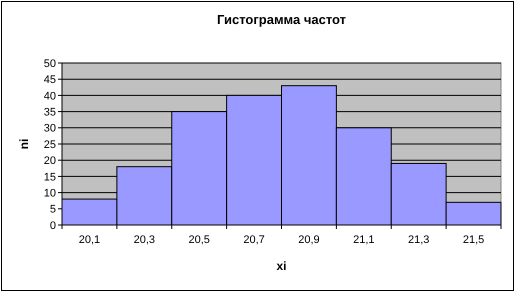  Describe the element at coordinates (50, 64) in the screenshot. I see `y-tick-label: 50` at that location.